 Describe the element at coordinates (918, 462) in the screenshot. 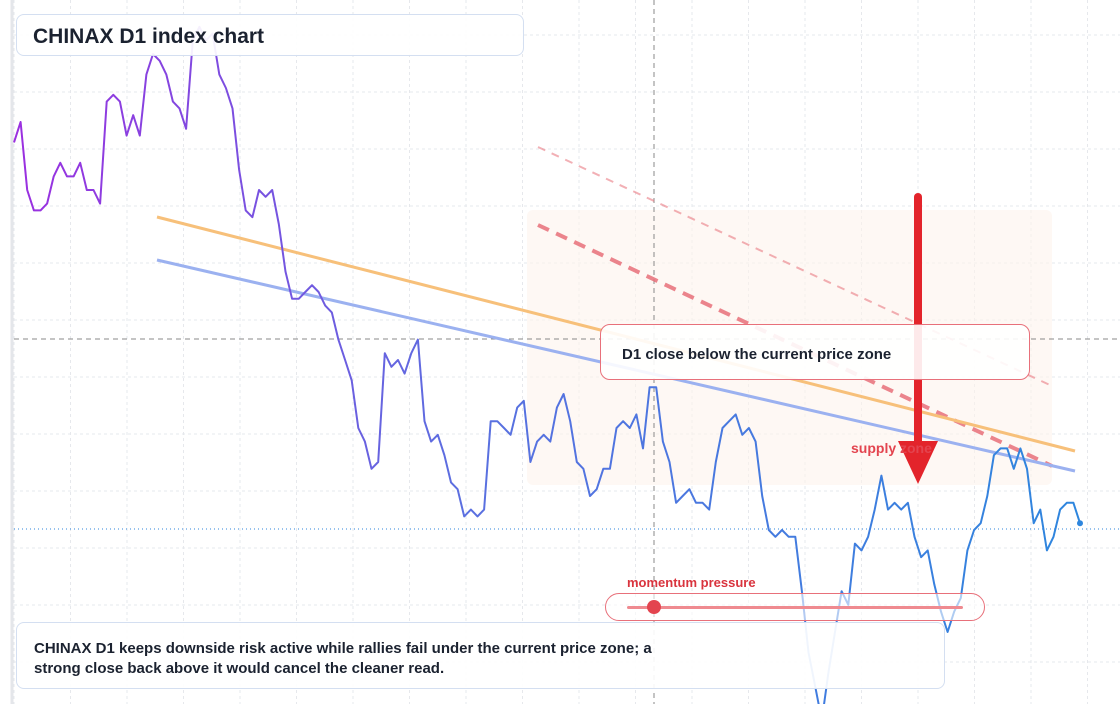

I see `down-arrow-head-icon` at that location.